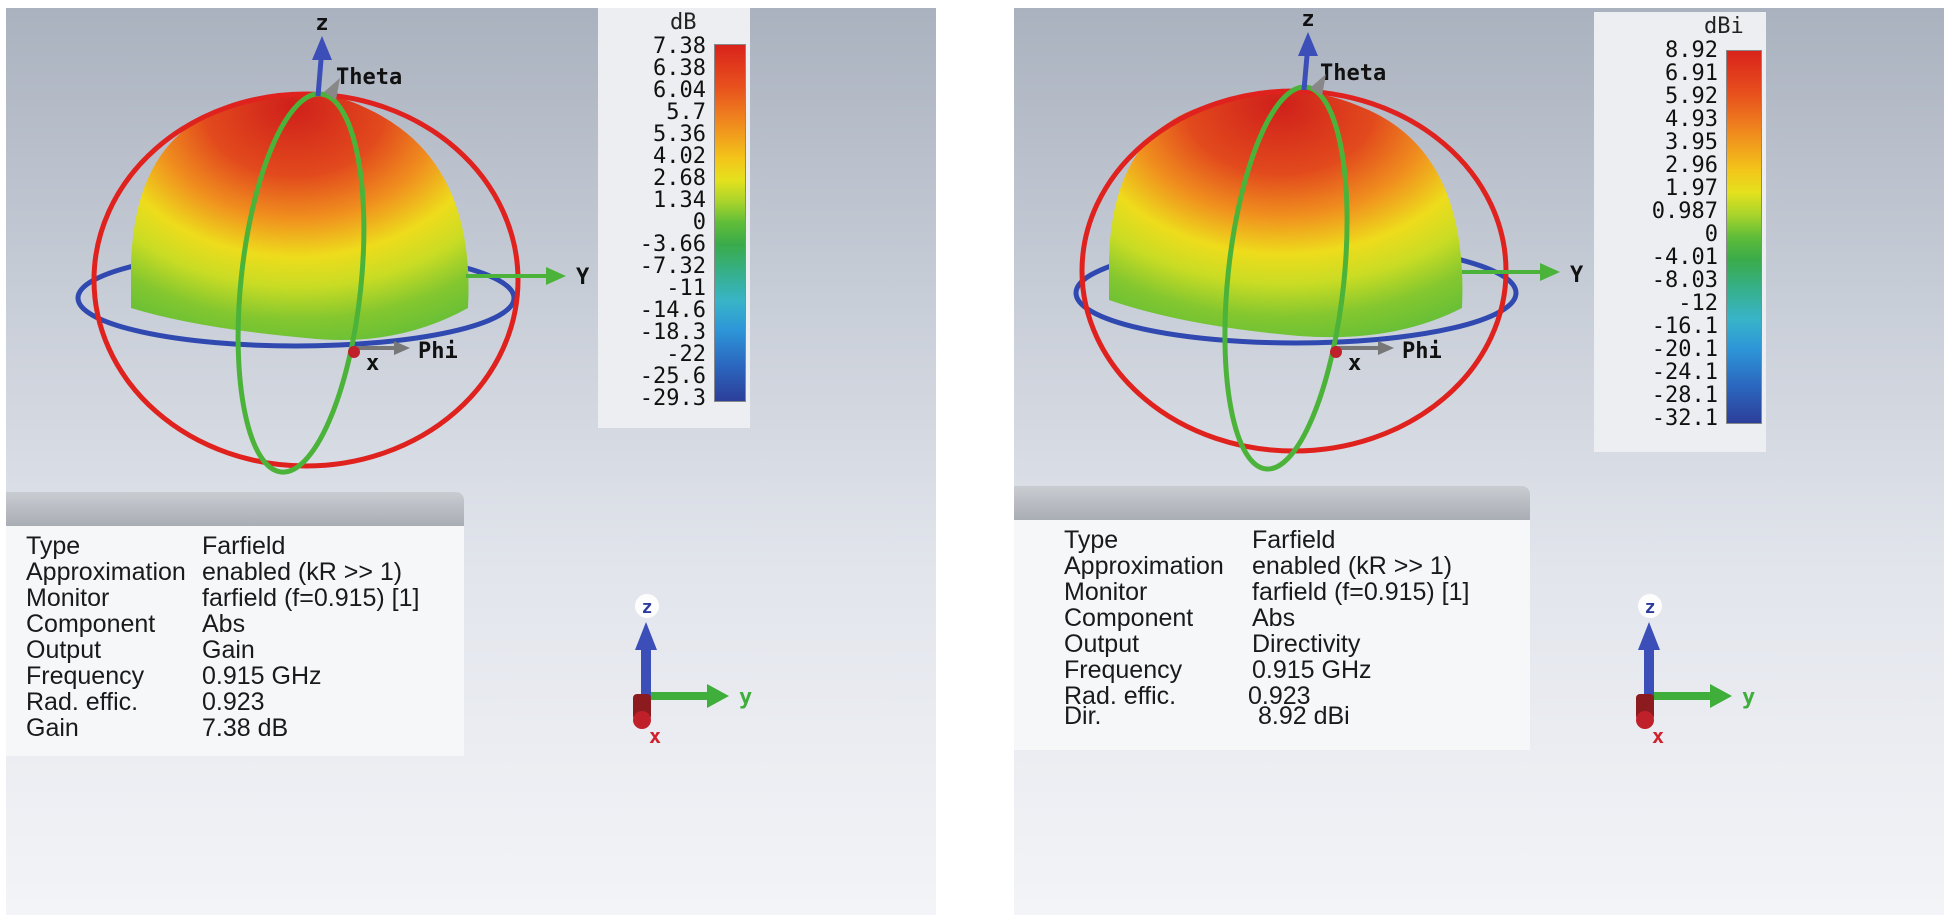 The width and height of the screenshot is (1950, 923). I want to click on legend-tick: -18.3, so click(672, 332).